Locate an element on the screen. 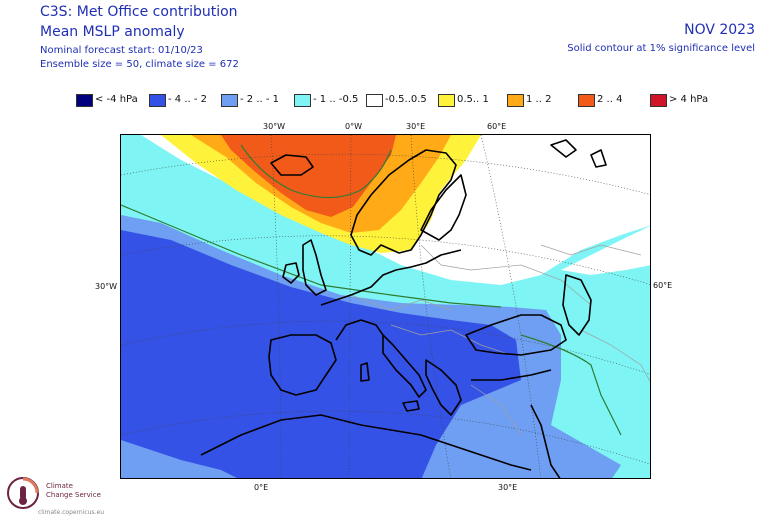 This screenshot has width=761, height=520. legend-label: - 1 .. -0.5 is located at coordinates (336, 99).